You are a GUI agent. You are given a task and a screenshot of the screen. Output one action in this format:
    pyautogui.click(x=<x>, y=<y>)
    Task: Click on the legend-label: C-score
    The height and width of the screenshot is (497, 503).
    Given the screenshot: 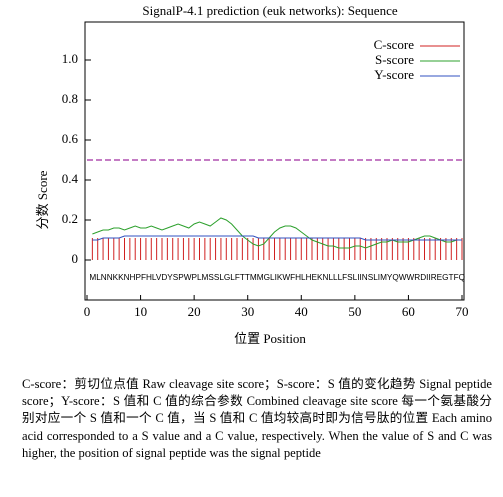 What is the action you would take?
    pyautogui.click(x=394, y=44)
    